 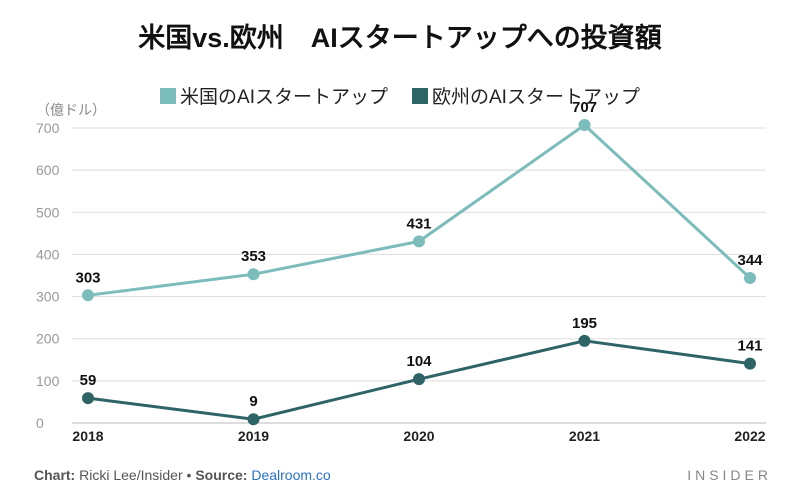 I want to click on x-tick-label-2019: 2019, so click(x=253, y=436).